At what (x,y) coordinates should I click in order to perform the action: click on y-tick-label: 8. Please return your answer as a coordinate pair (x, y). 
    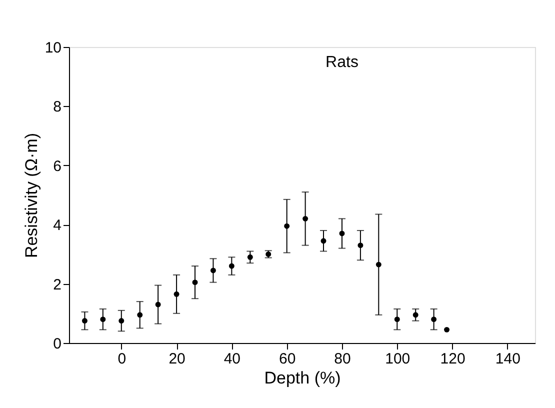
    Looking at the image, I should click on (57, 107).